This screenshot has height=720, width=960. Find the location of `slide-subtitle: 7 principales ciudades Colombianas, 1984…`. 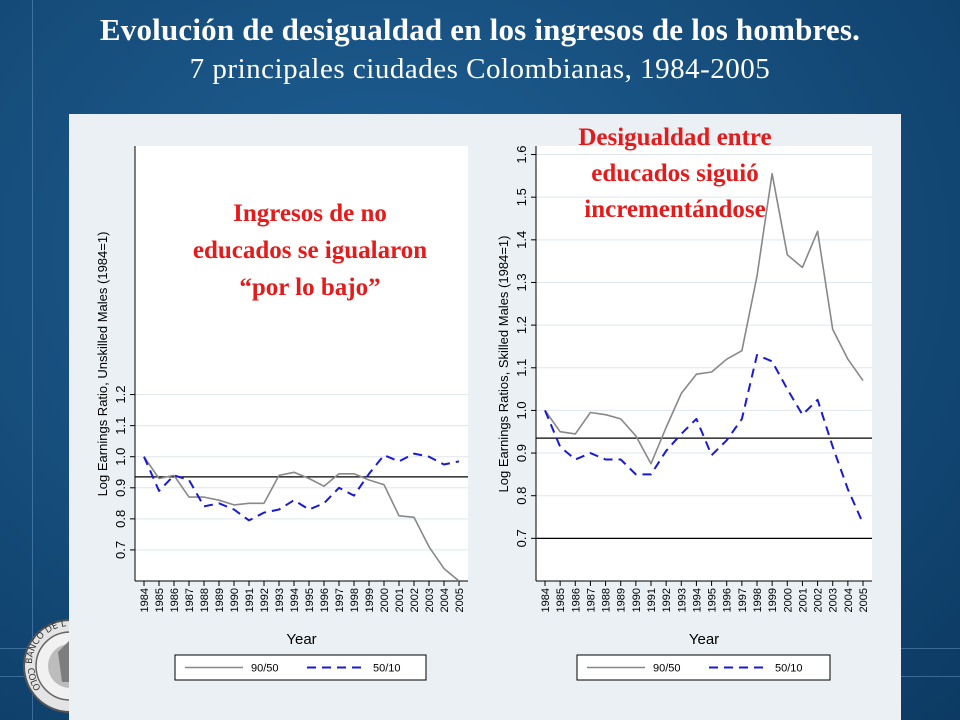

slide-subtitle: 7 principales ciudades Colombianas, 1984… is located at coordinates (480, 69).